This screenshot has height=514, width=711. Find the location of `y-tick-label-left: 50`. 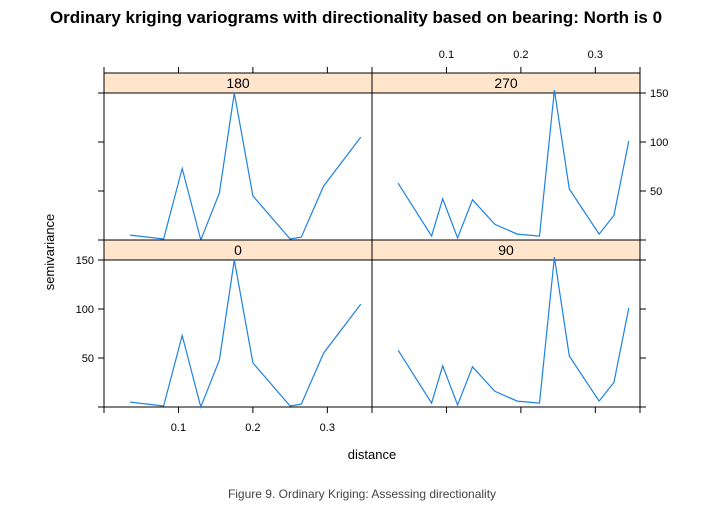

y-tick-label-left: 50 is located at coordinates (88, 359).